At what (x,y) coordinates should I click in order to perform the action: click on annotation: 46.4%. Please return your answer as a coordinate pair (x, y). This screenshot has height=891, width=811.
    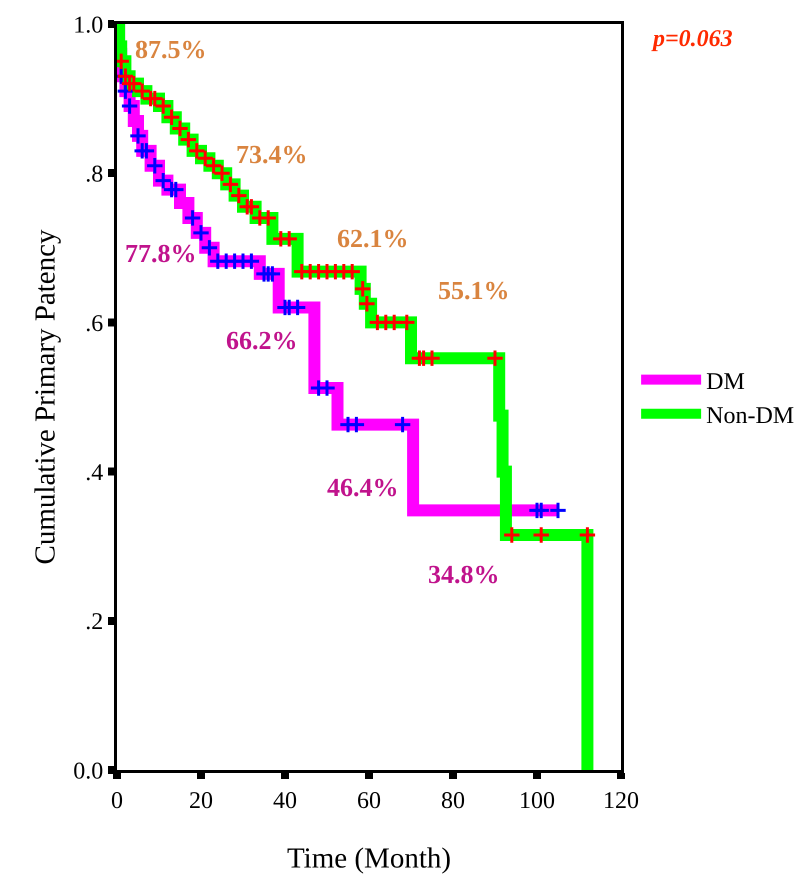
    Looking at the image, I should click on (362, 487).